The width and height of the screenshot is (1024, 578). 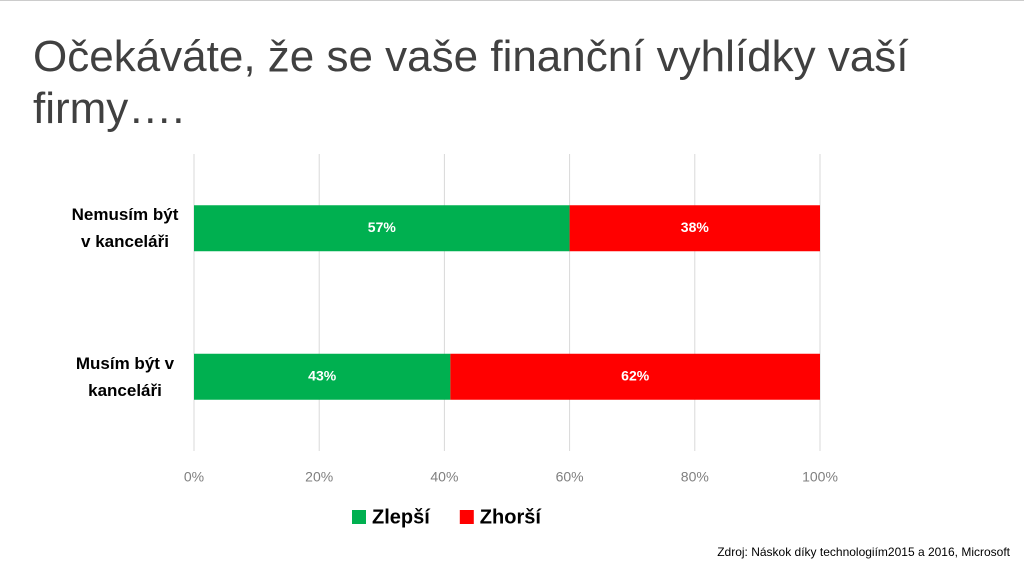 What do you see at coordinates (444, 477) in the screenshot?
I see `x-tick-label: 40%` at bounding box center [444, 477].